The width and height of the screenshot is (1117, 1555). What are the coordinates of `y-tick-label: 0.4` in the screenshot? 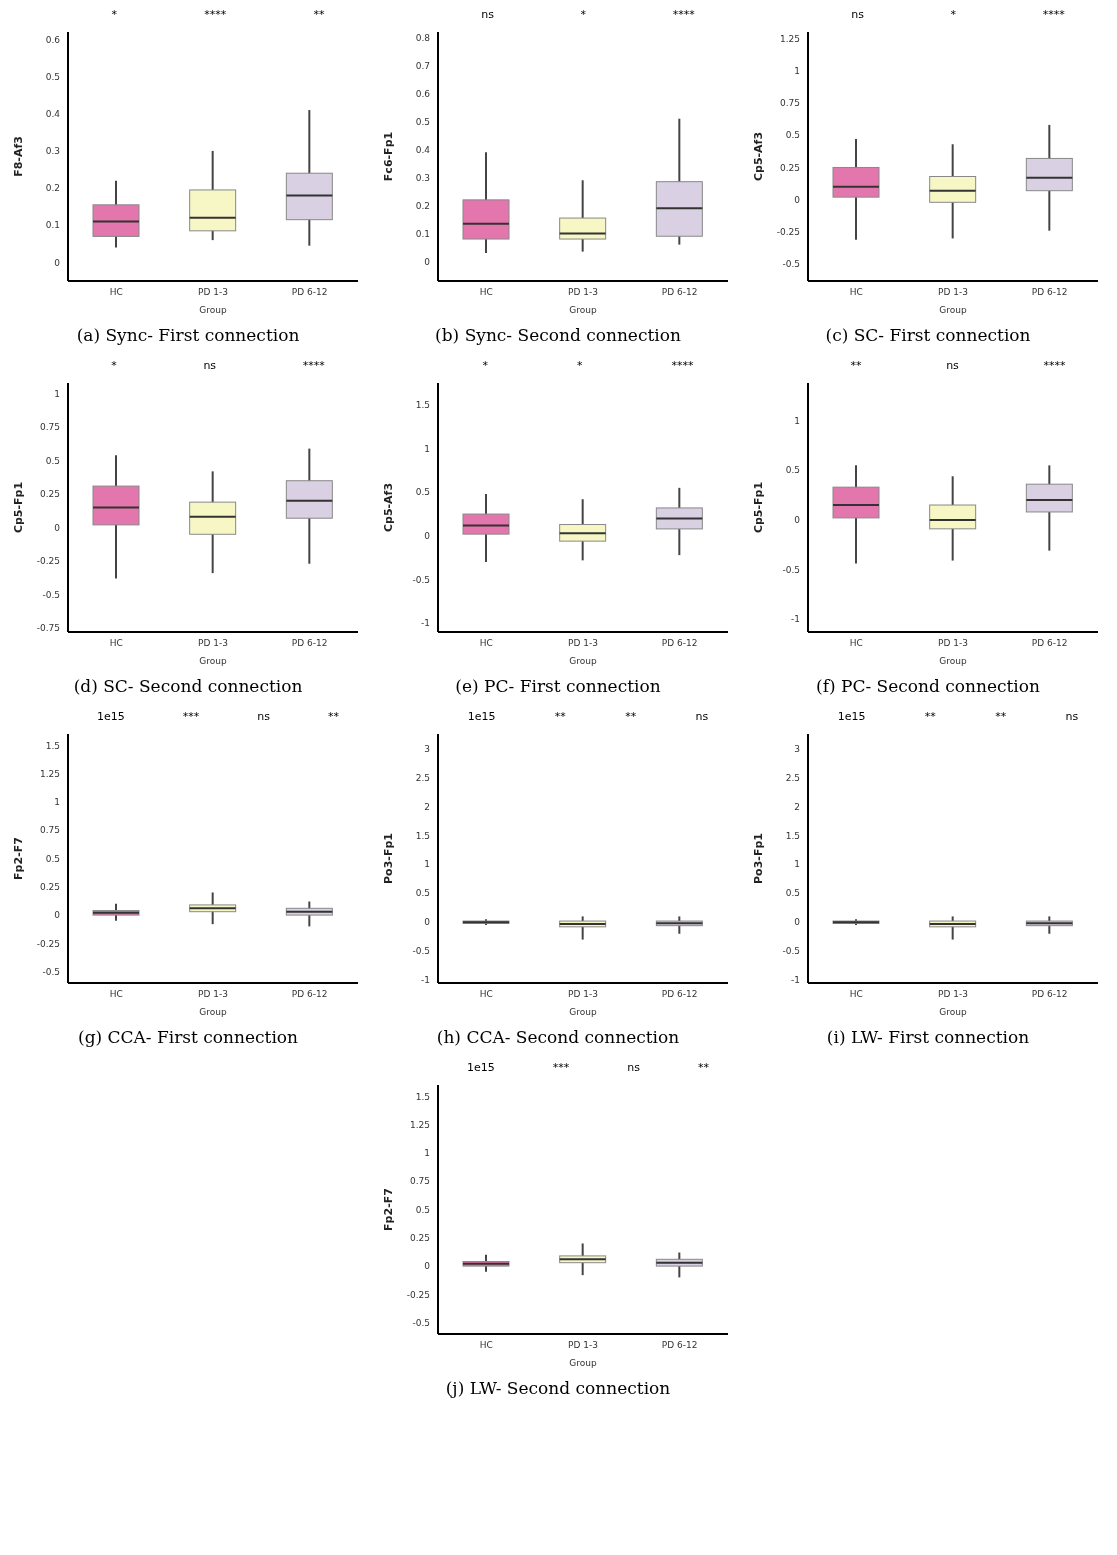 It's located at (423, 149).